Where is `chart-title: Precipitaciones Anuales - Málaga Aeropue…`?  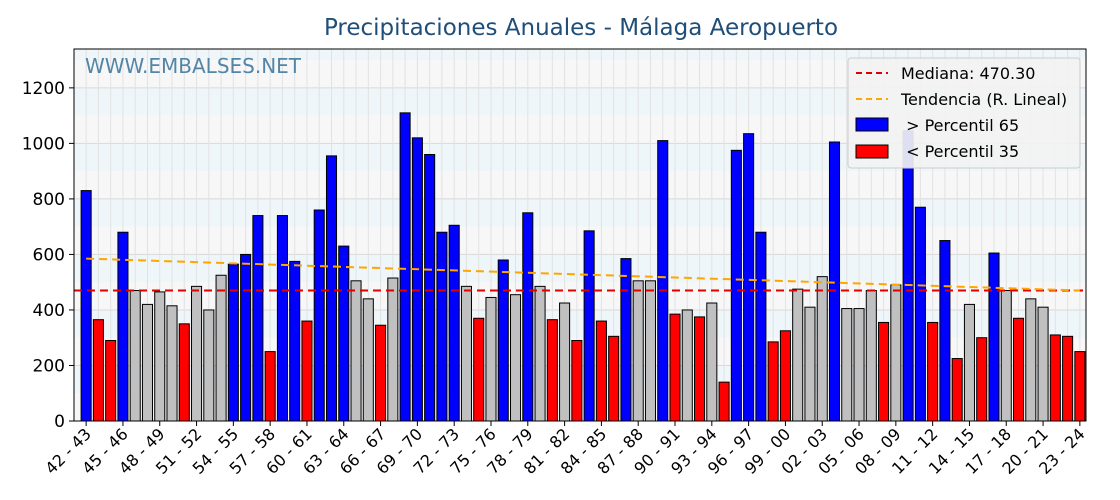 chart-title: Precipitaciones Anuales - Málaga Aeropue… is located at coordinates (581, 28).